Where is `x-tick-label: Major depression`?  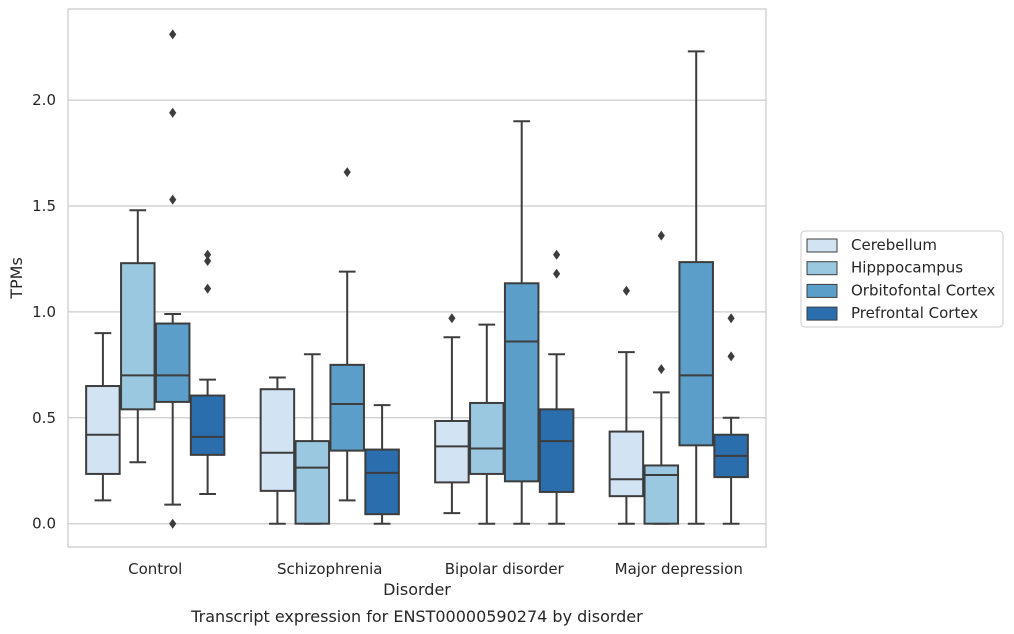
x-tick-label: Major depression is located at coordinates (679, 569).